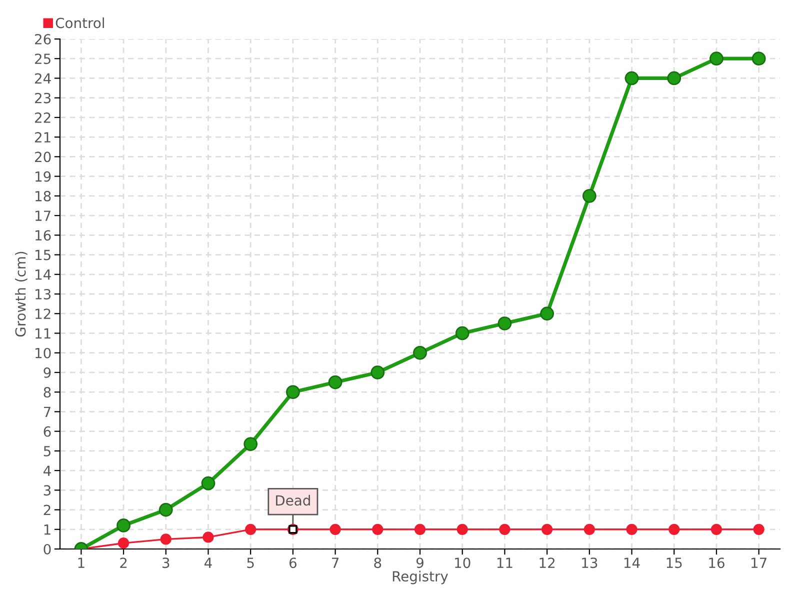 The width and height of the screenshot is (800, 600). I want to click on x-tick-label: 13, so click(590, 563).